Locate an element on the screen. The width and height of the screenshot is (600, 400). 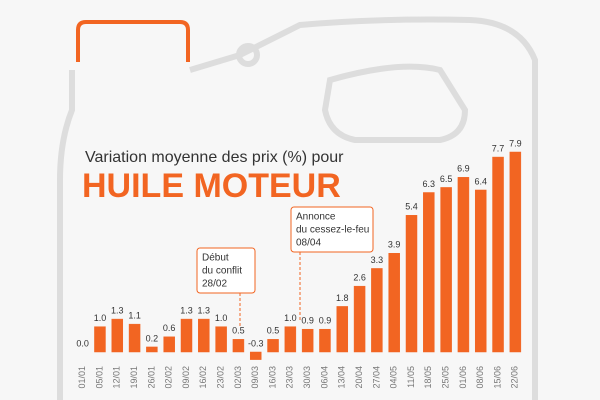
can-vent is located at coordinates (248, 55).